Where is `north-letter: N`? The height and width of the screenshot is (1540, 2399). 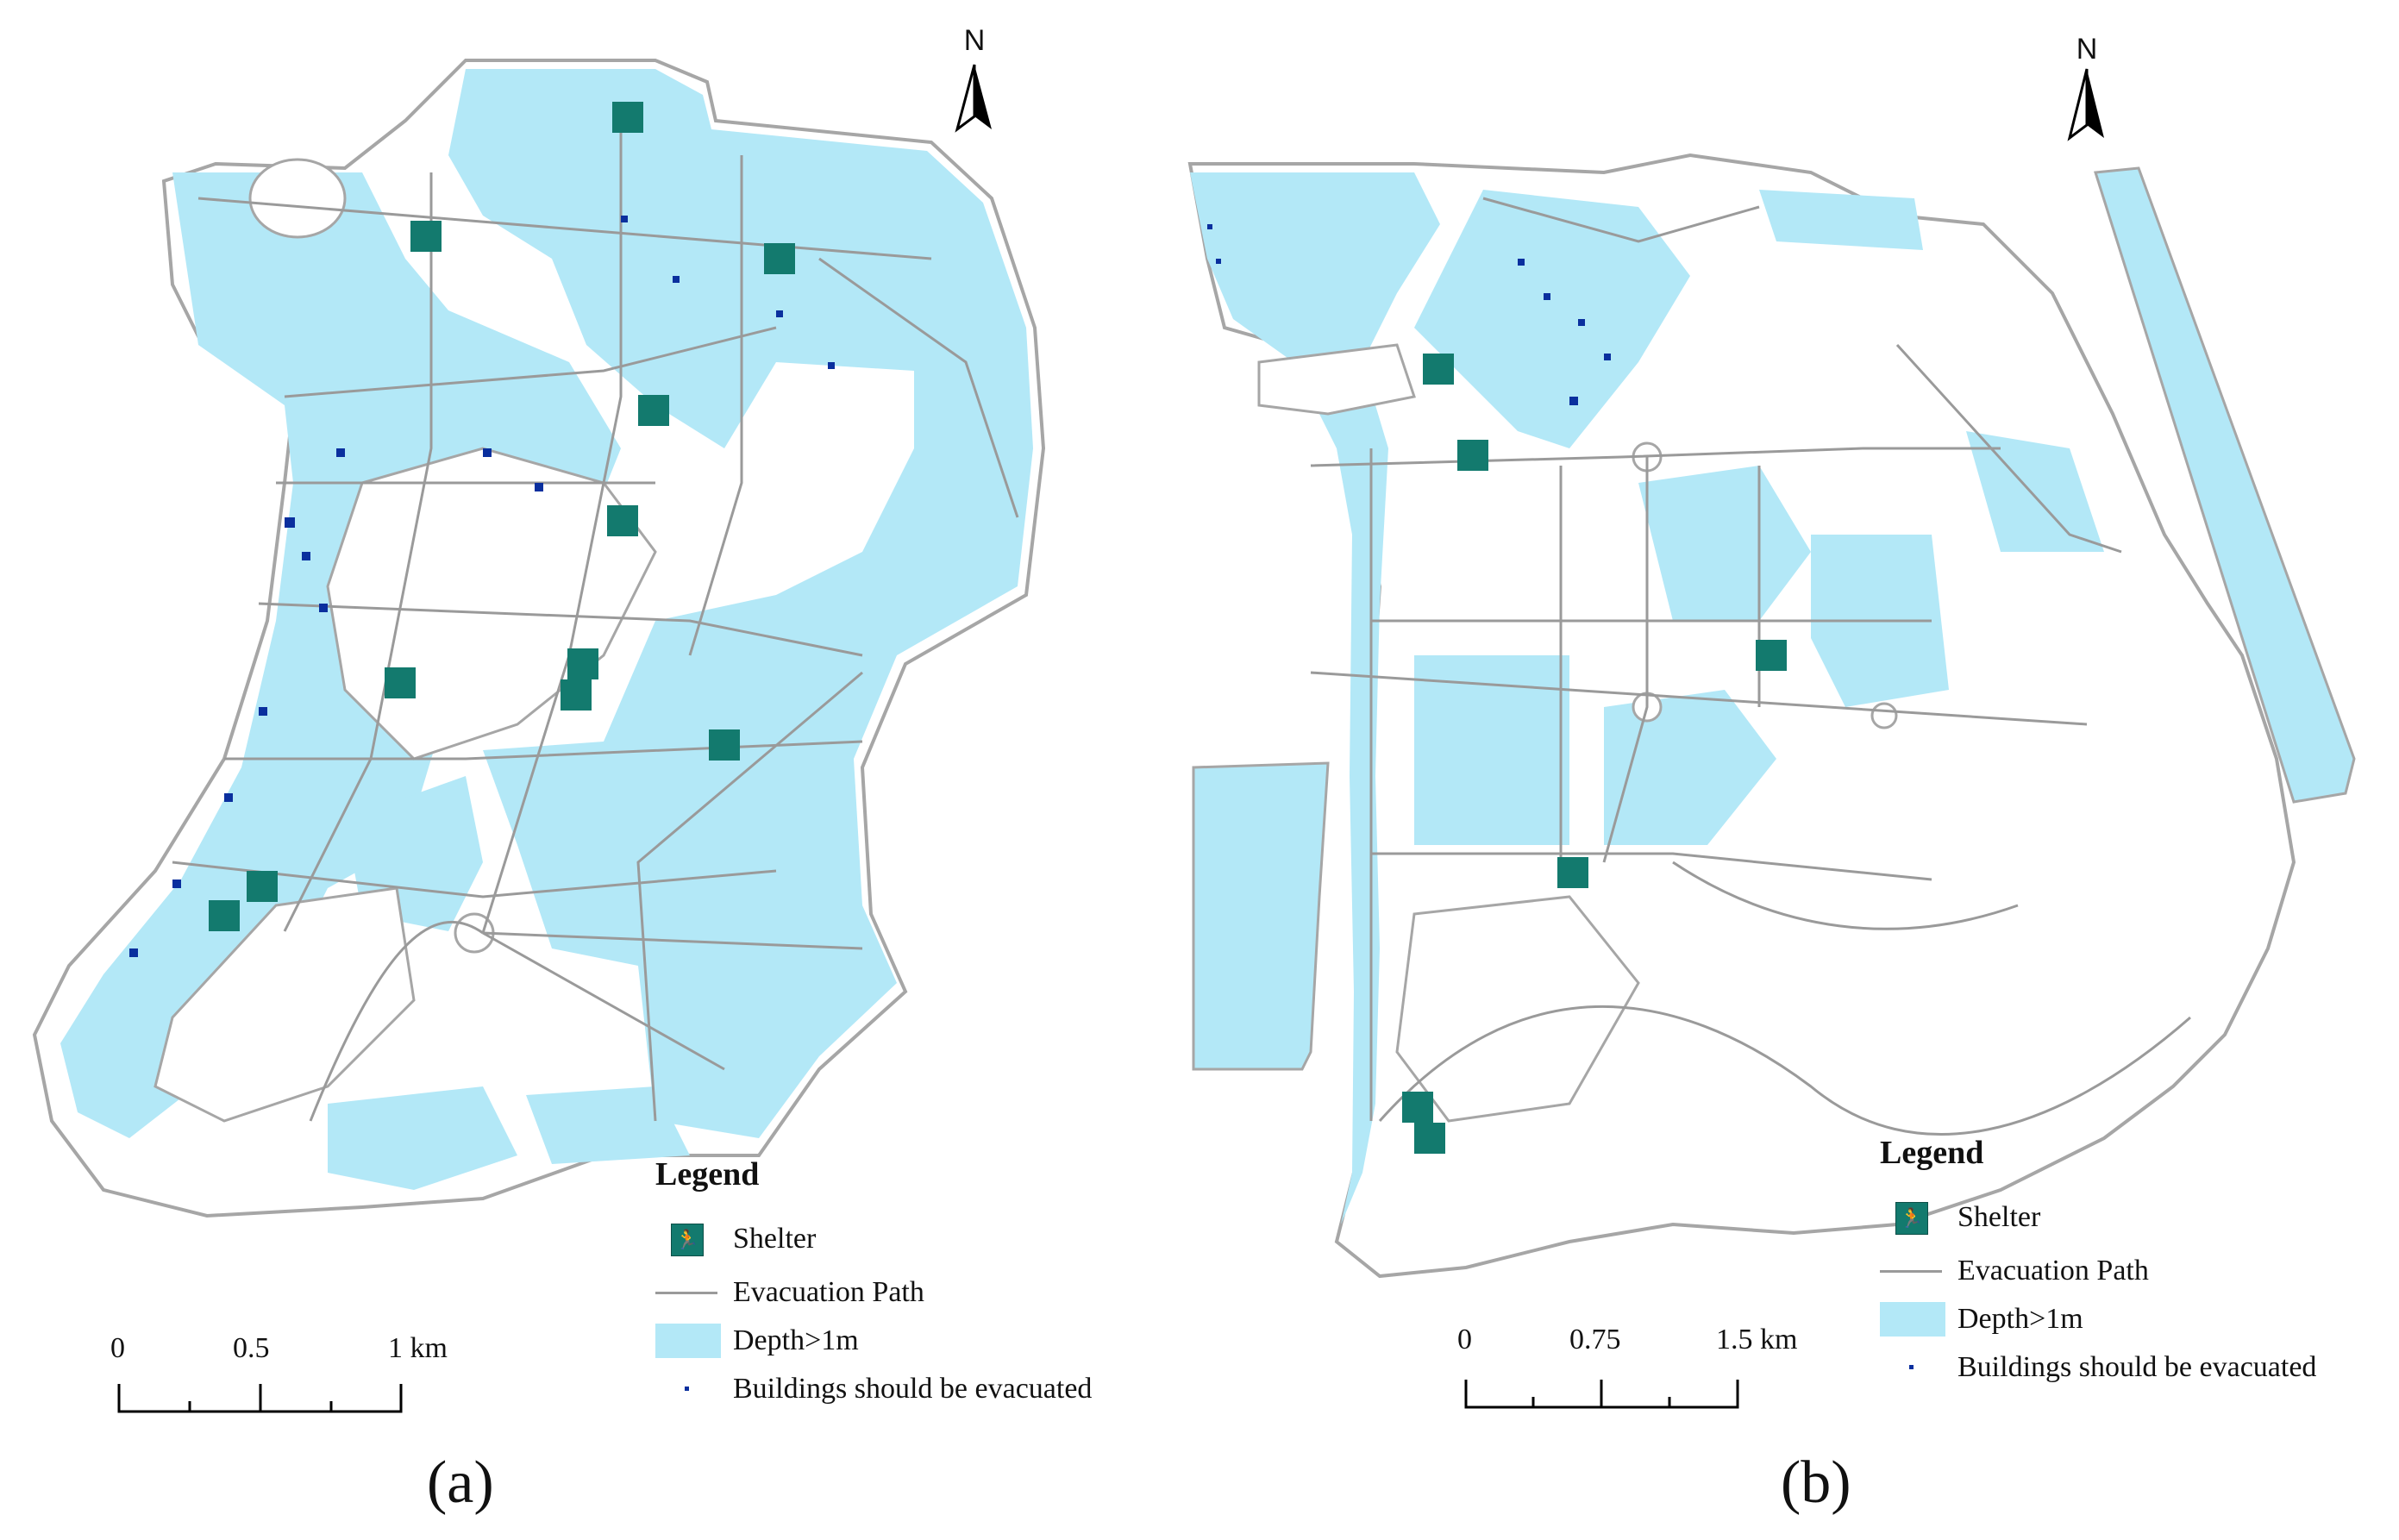
north-letter: N is located at coordinates (974, 40).